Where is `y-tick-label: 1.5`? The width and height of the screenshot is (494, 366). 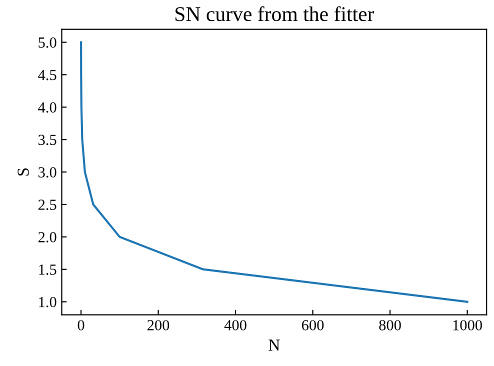
y-tick-label: 1.5 is located at coordinates (47, 269).